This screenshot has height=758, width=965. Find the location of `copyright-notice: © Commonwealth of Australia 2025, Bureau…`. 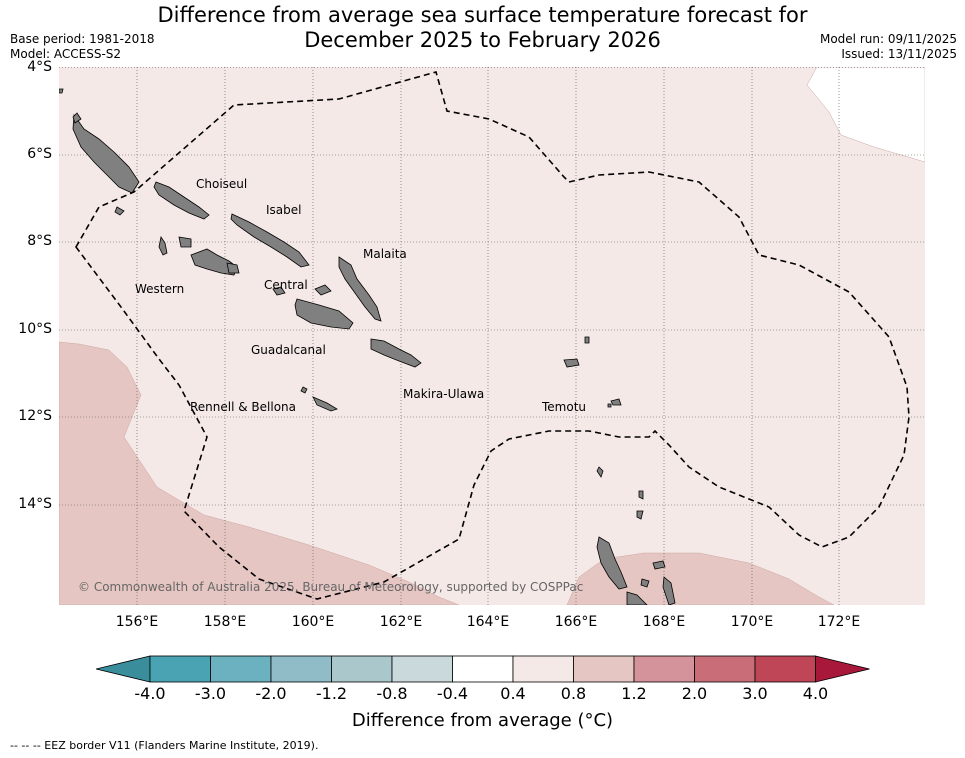

copyright-notice: © Commonwealth of Australia 2025, Bureau… is located at coordinates (331, 587).